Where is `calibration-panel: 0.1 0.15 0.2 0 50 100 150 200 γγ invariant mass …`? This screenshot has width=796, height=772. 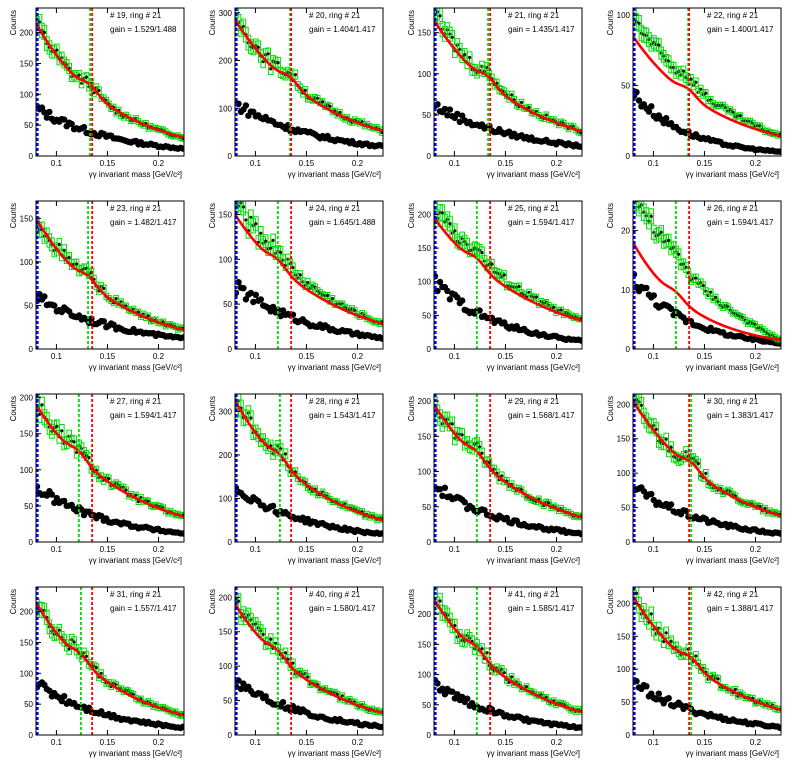
calibration-panel: 0.1 0.15 0.2 0 50 100 150 200 γγ invariant mass … is located at coordinates (99, 96).